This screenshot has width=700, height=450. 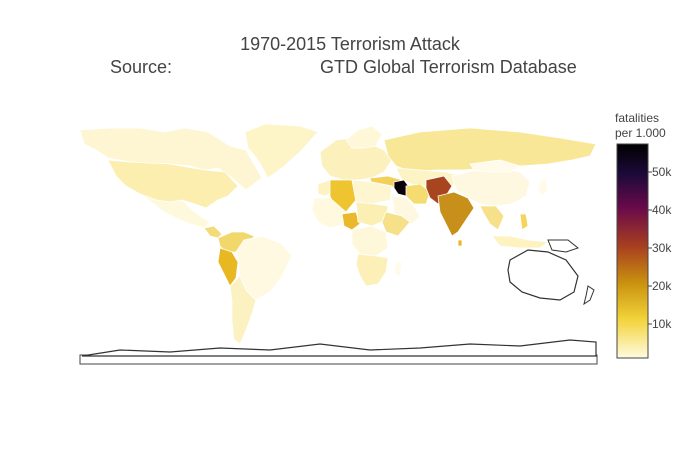 What do you see at coordinates (243, 310) in the screenshot?
I see `region-southern-cone` at bounding box center [243, 310].